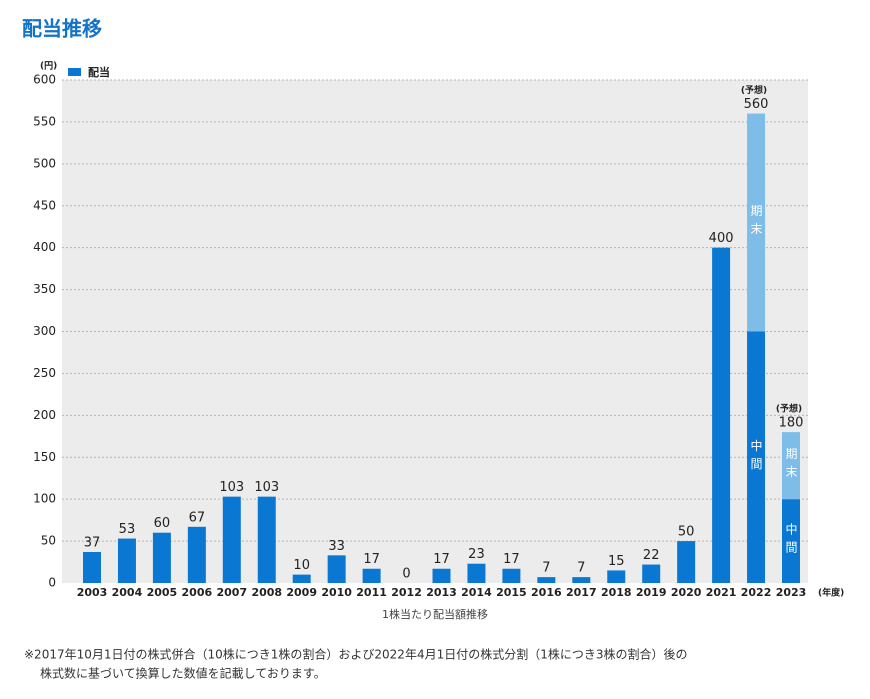 This screenshot has width=870, height=699. What do you see at coordinates (162, 592) in the screenshot?
I see `x-tick-label: 2005` at bounding box center [162, 592].